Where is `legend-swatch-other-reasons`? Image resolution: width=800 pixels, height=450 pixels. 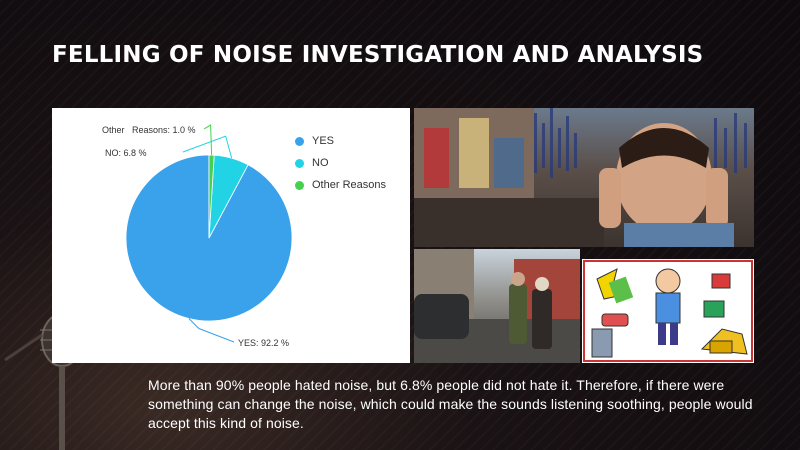
legend-swatch-other-reasons is located at coordinates (299, 185).